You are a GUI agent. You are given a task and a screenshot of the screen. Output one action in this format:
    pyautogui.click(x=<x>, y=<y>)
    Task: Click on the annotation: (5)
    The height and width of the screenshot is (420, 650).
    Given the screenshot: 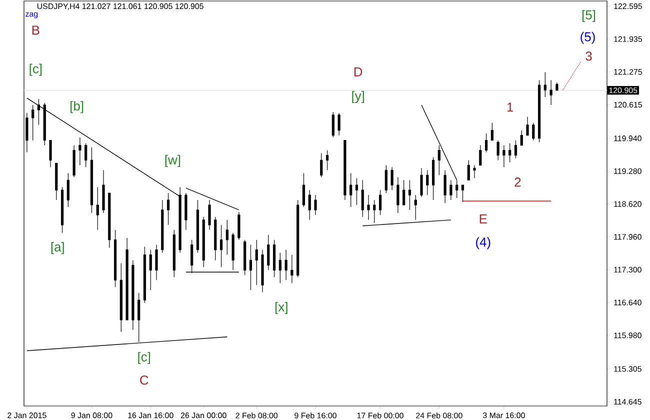 What is the action you would take?
    pyautogui.click(x=587, y=38)
    